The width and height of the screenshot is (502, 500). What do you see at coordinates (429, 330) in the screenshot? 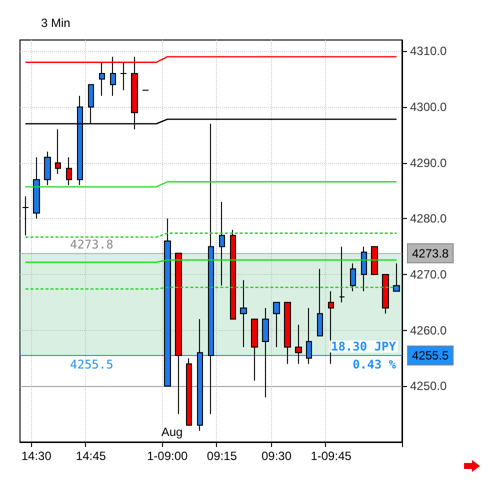
I see `y-tick-label: 4260.0` at bounding box center [429, 330].